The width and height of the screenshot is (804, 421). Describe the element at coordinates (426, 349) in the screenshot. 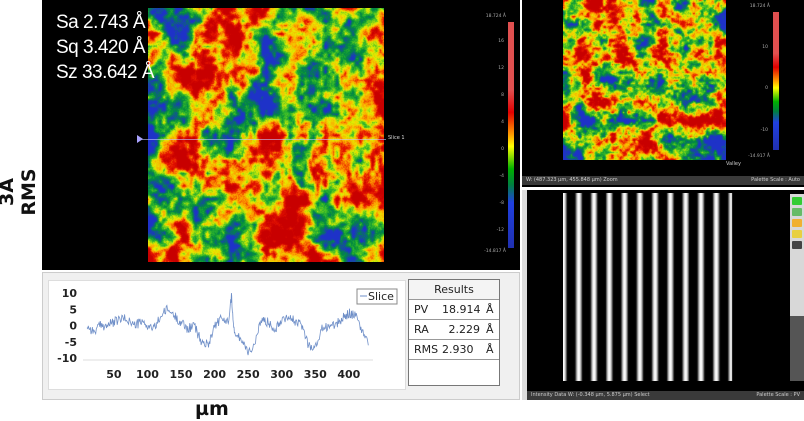

I see `row-name: RMS` at that location.